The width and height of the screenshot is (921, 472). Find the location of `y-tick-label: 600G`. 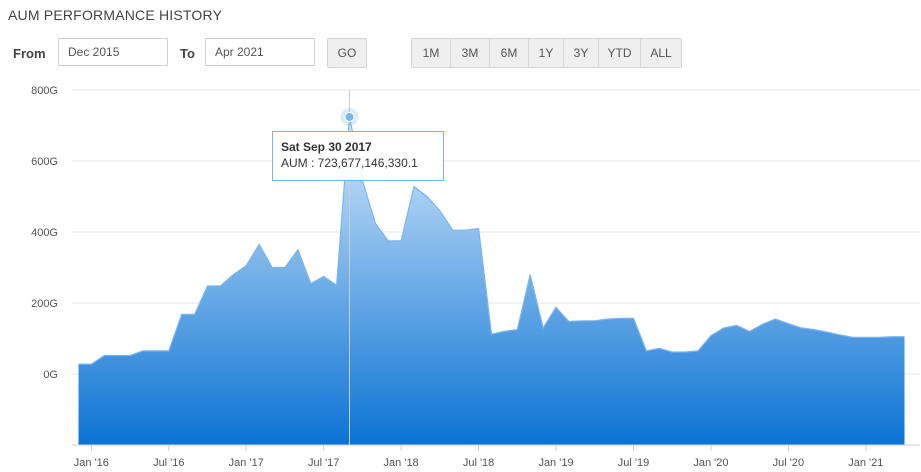

y-tick-label: 600G is located at coordinates (44, 162).